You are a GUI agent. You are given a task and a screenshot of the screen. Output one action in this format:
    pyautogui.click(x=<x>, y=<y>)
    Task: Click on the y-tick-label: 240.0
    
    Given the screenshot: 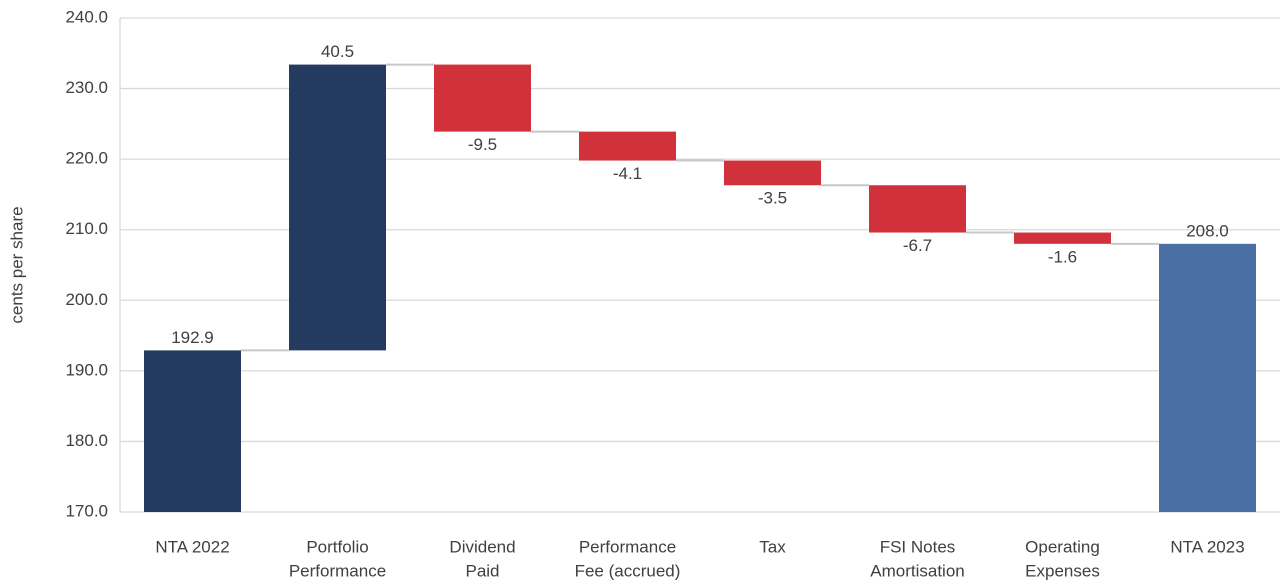 What is the action you would take?
    pyautogui.click(x=86, y=16)
    